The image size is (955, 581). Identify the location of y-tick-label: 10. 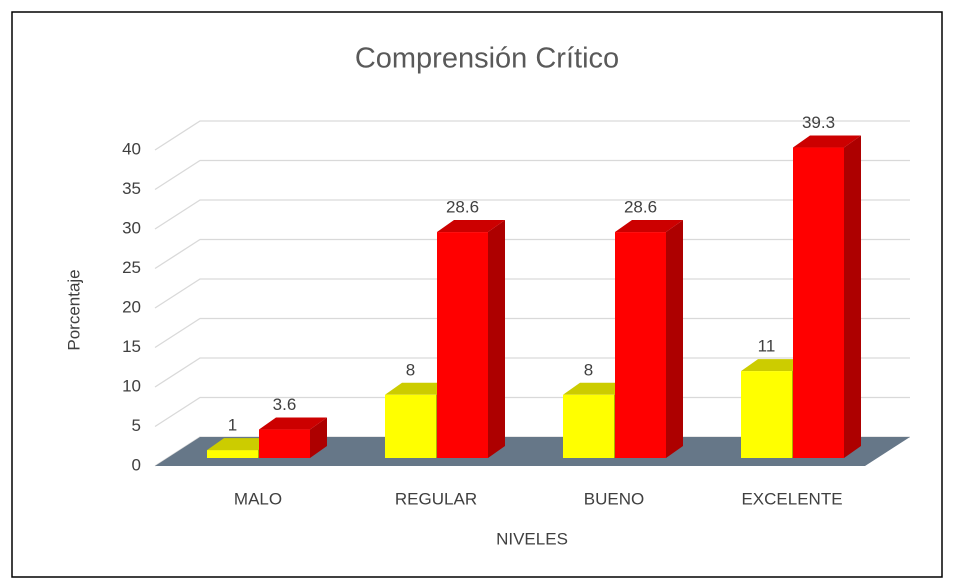
(131, 385).